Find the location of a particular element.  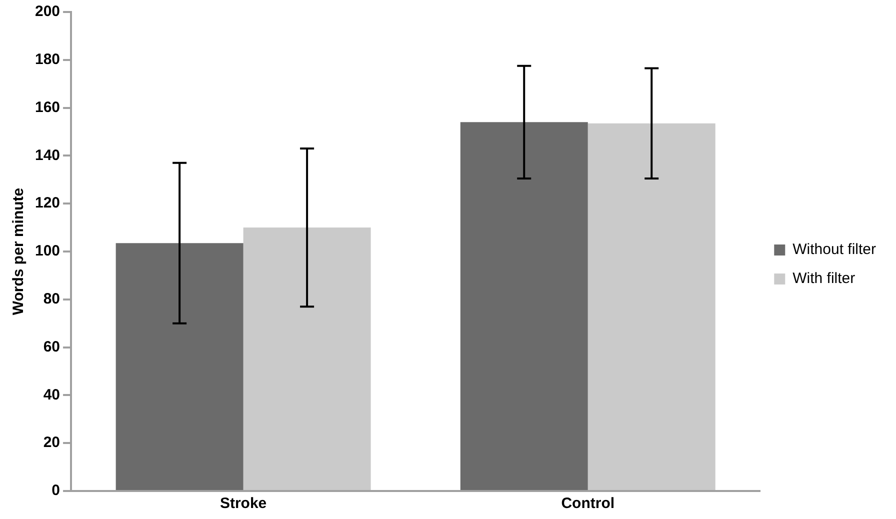

y-tick-label: 0 is located at coordinates (56, 491).